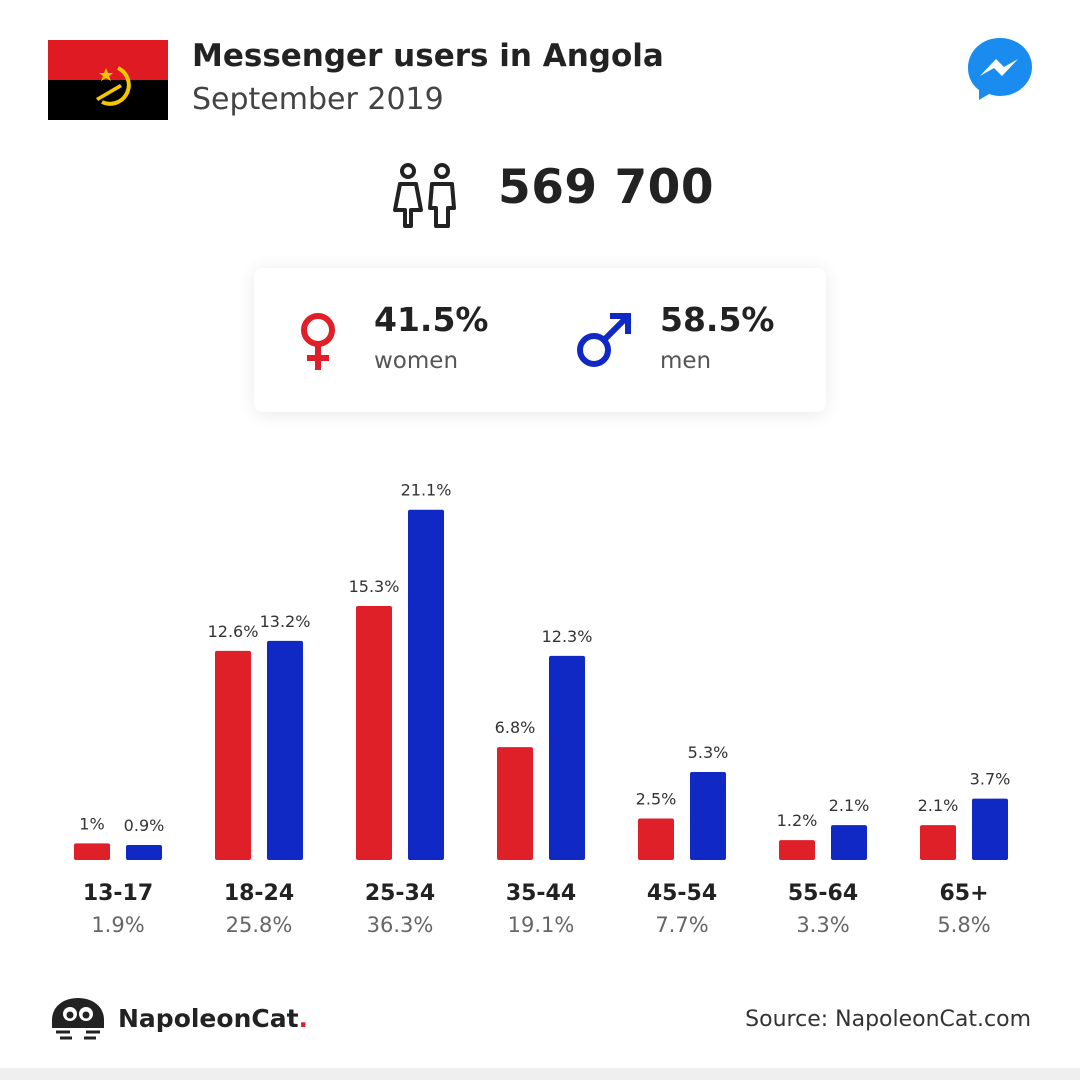  Describe the element at coordinates (888, 1019) in the screenshot. I see `source-credit: Source: NapoleonCat.com` at that location.